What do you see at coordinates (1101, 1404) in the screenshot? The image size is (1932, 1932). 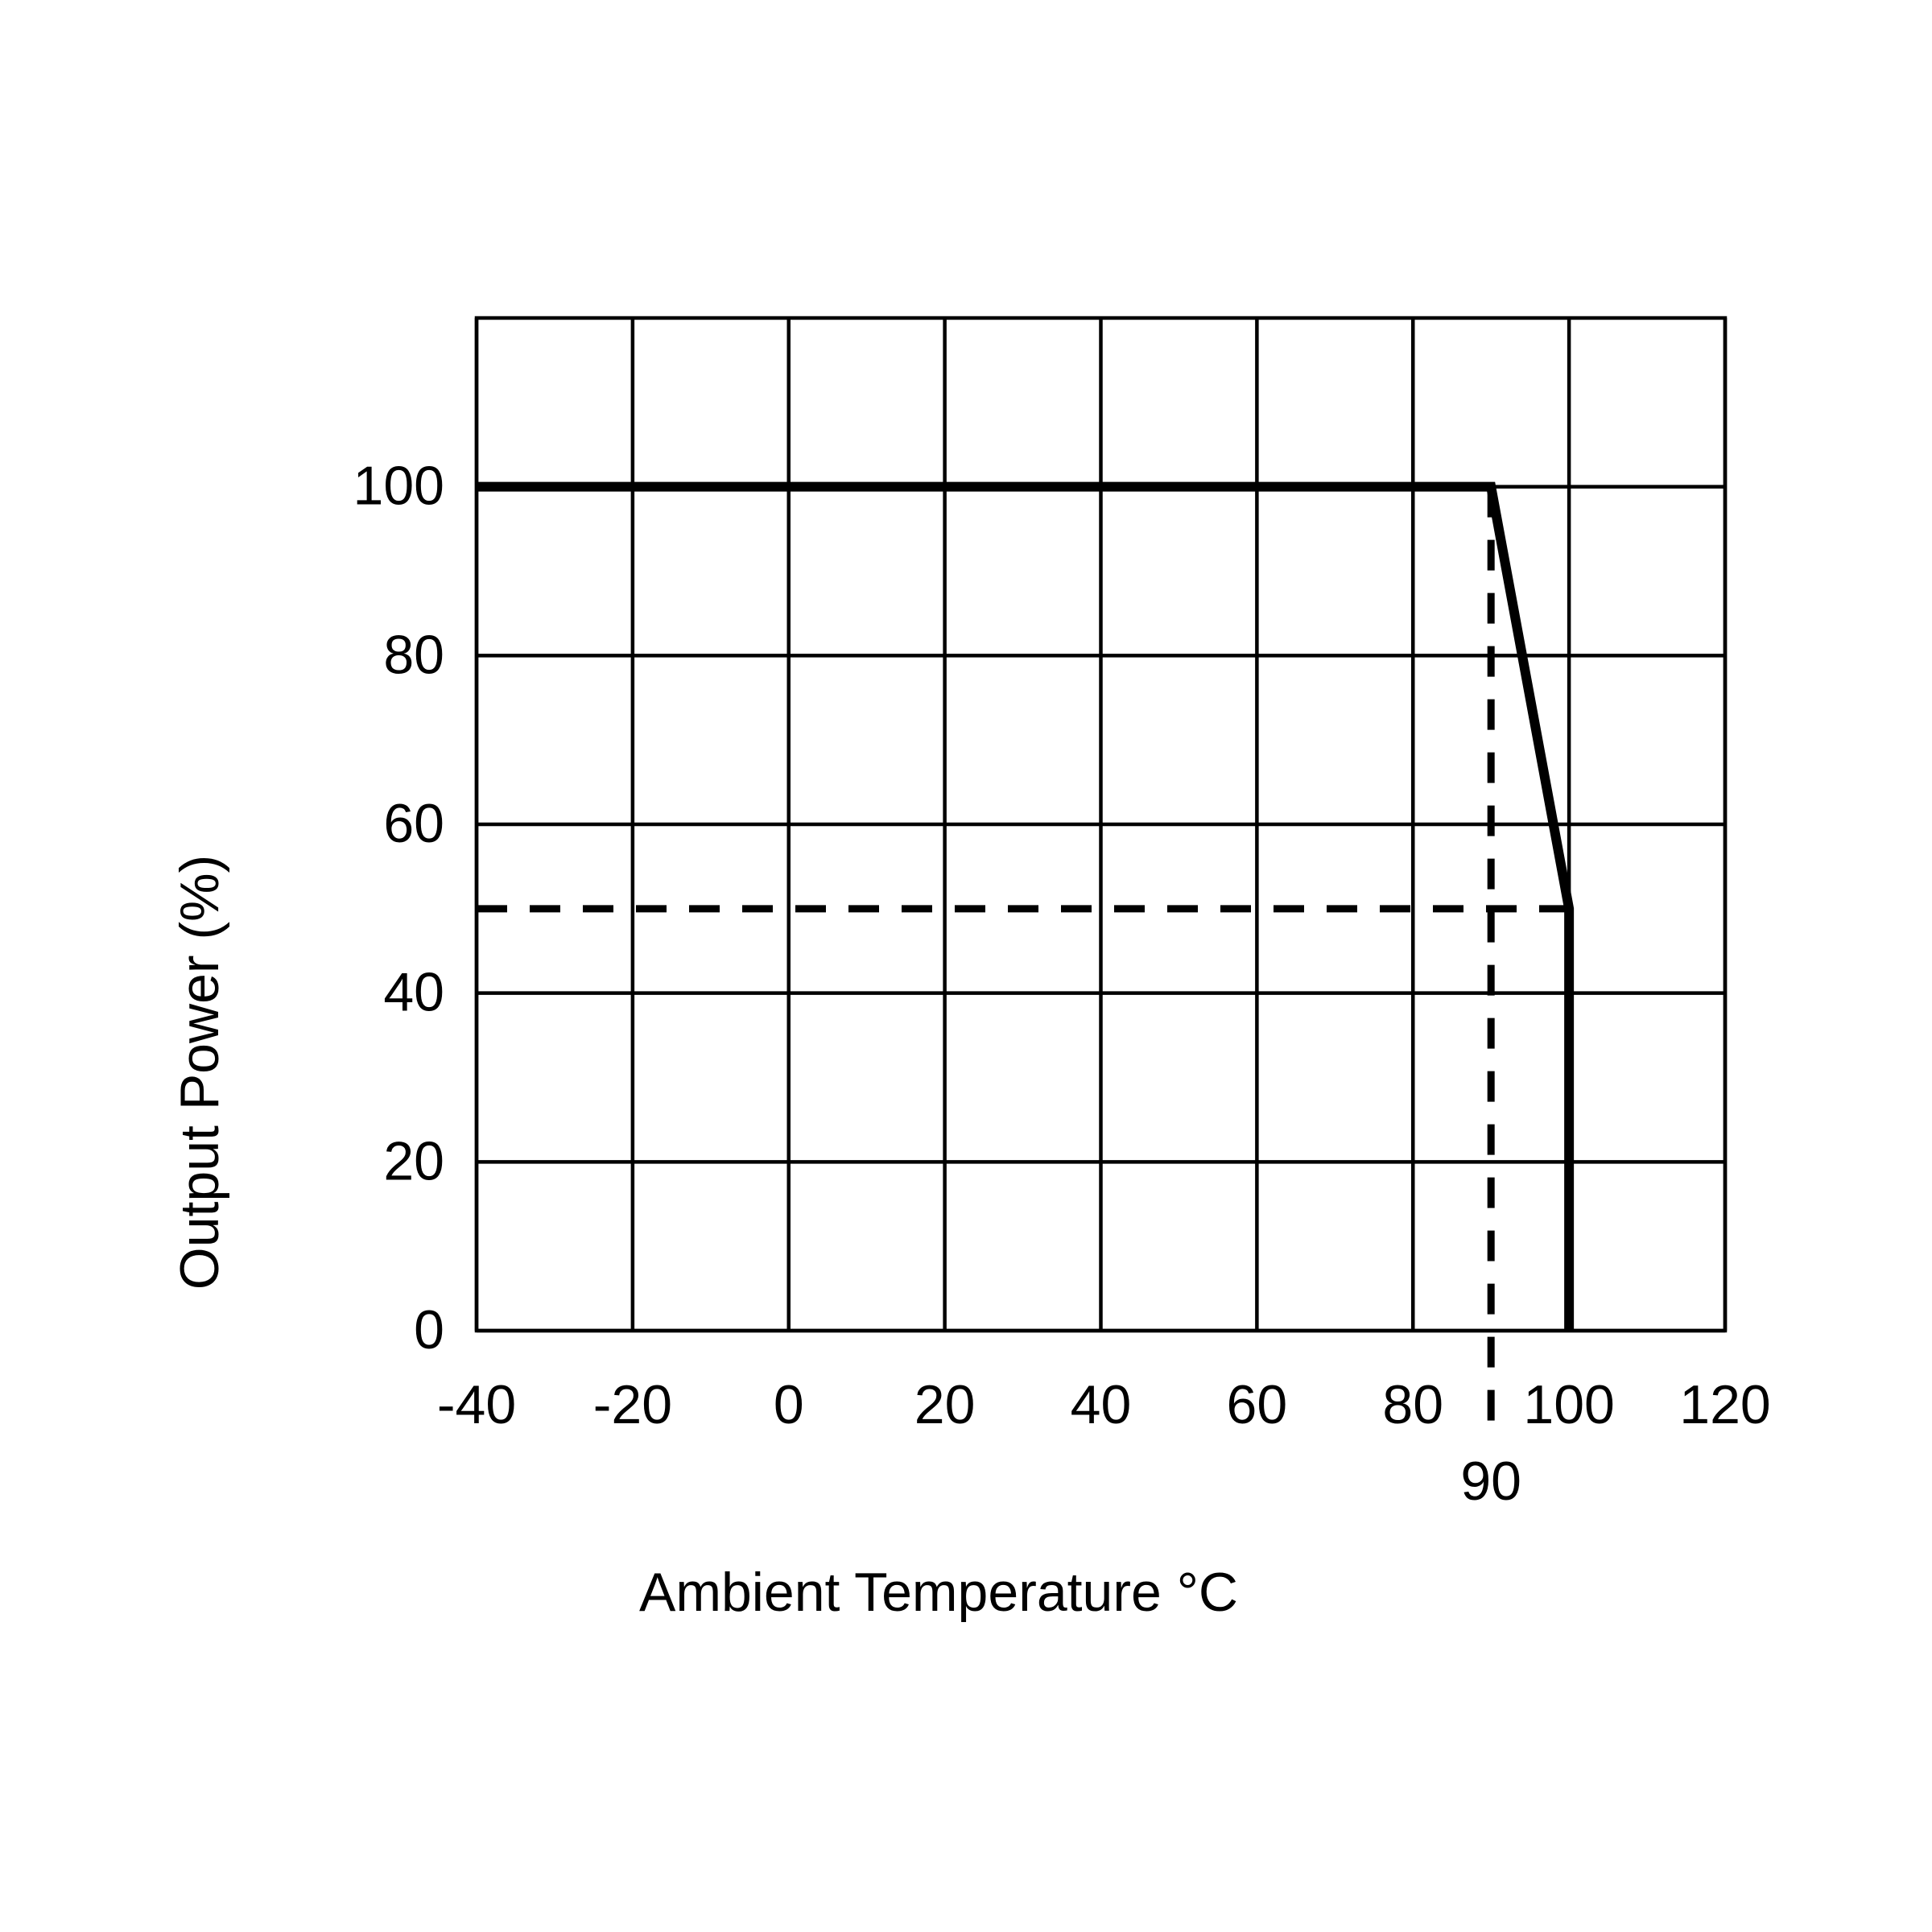 I see `x-tick-label: 40` at bounding box center [1101, 1404].